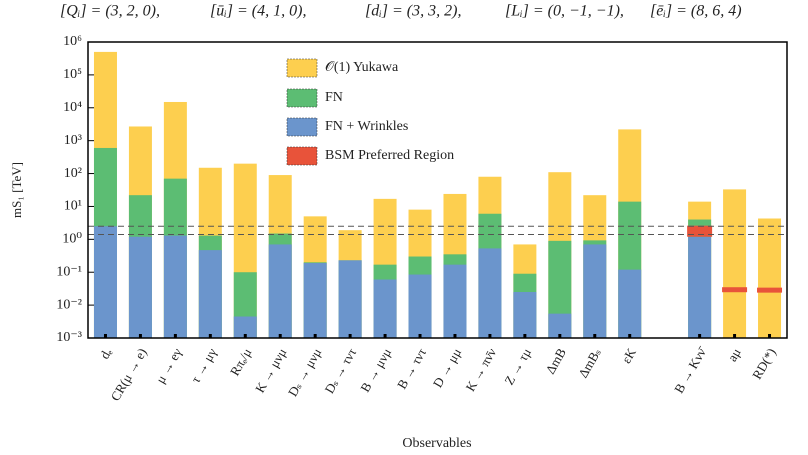 The height and width of the screenshot is (455, 808). Describe the element at coordinates (436, 443) in the screenshot. I see `x-axis-label: Observables` at that location.